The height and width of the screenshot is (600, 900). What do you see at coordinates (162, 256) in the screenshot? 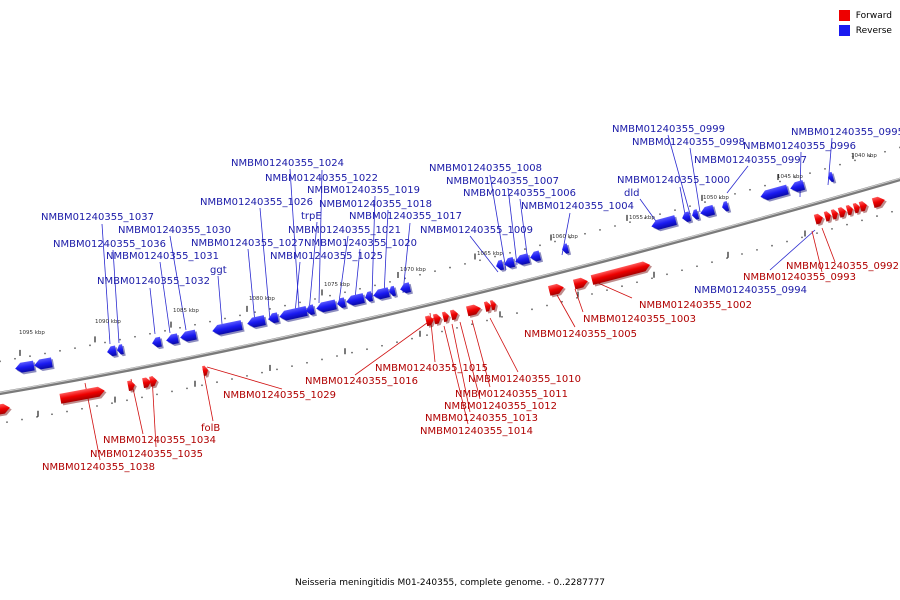
I see `gene-label: NMBM01240355_1031` at bounding box center [162, 256].